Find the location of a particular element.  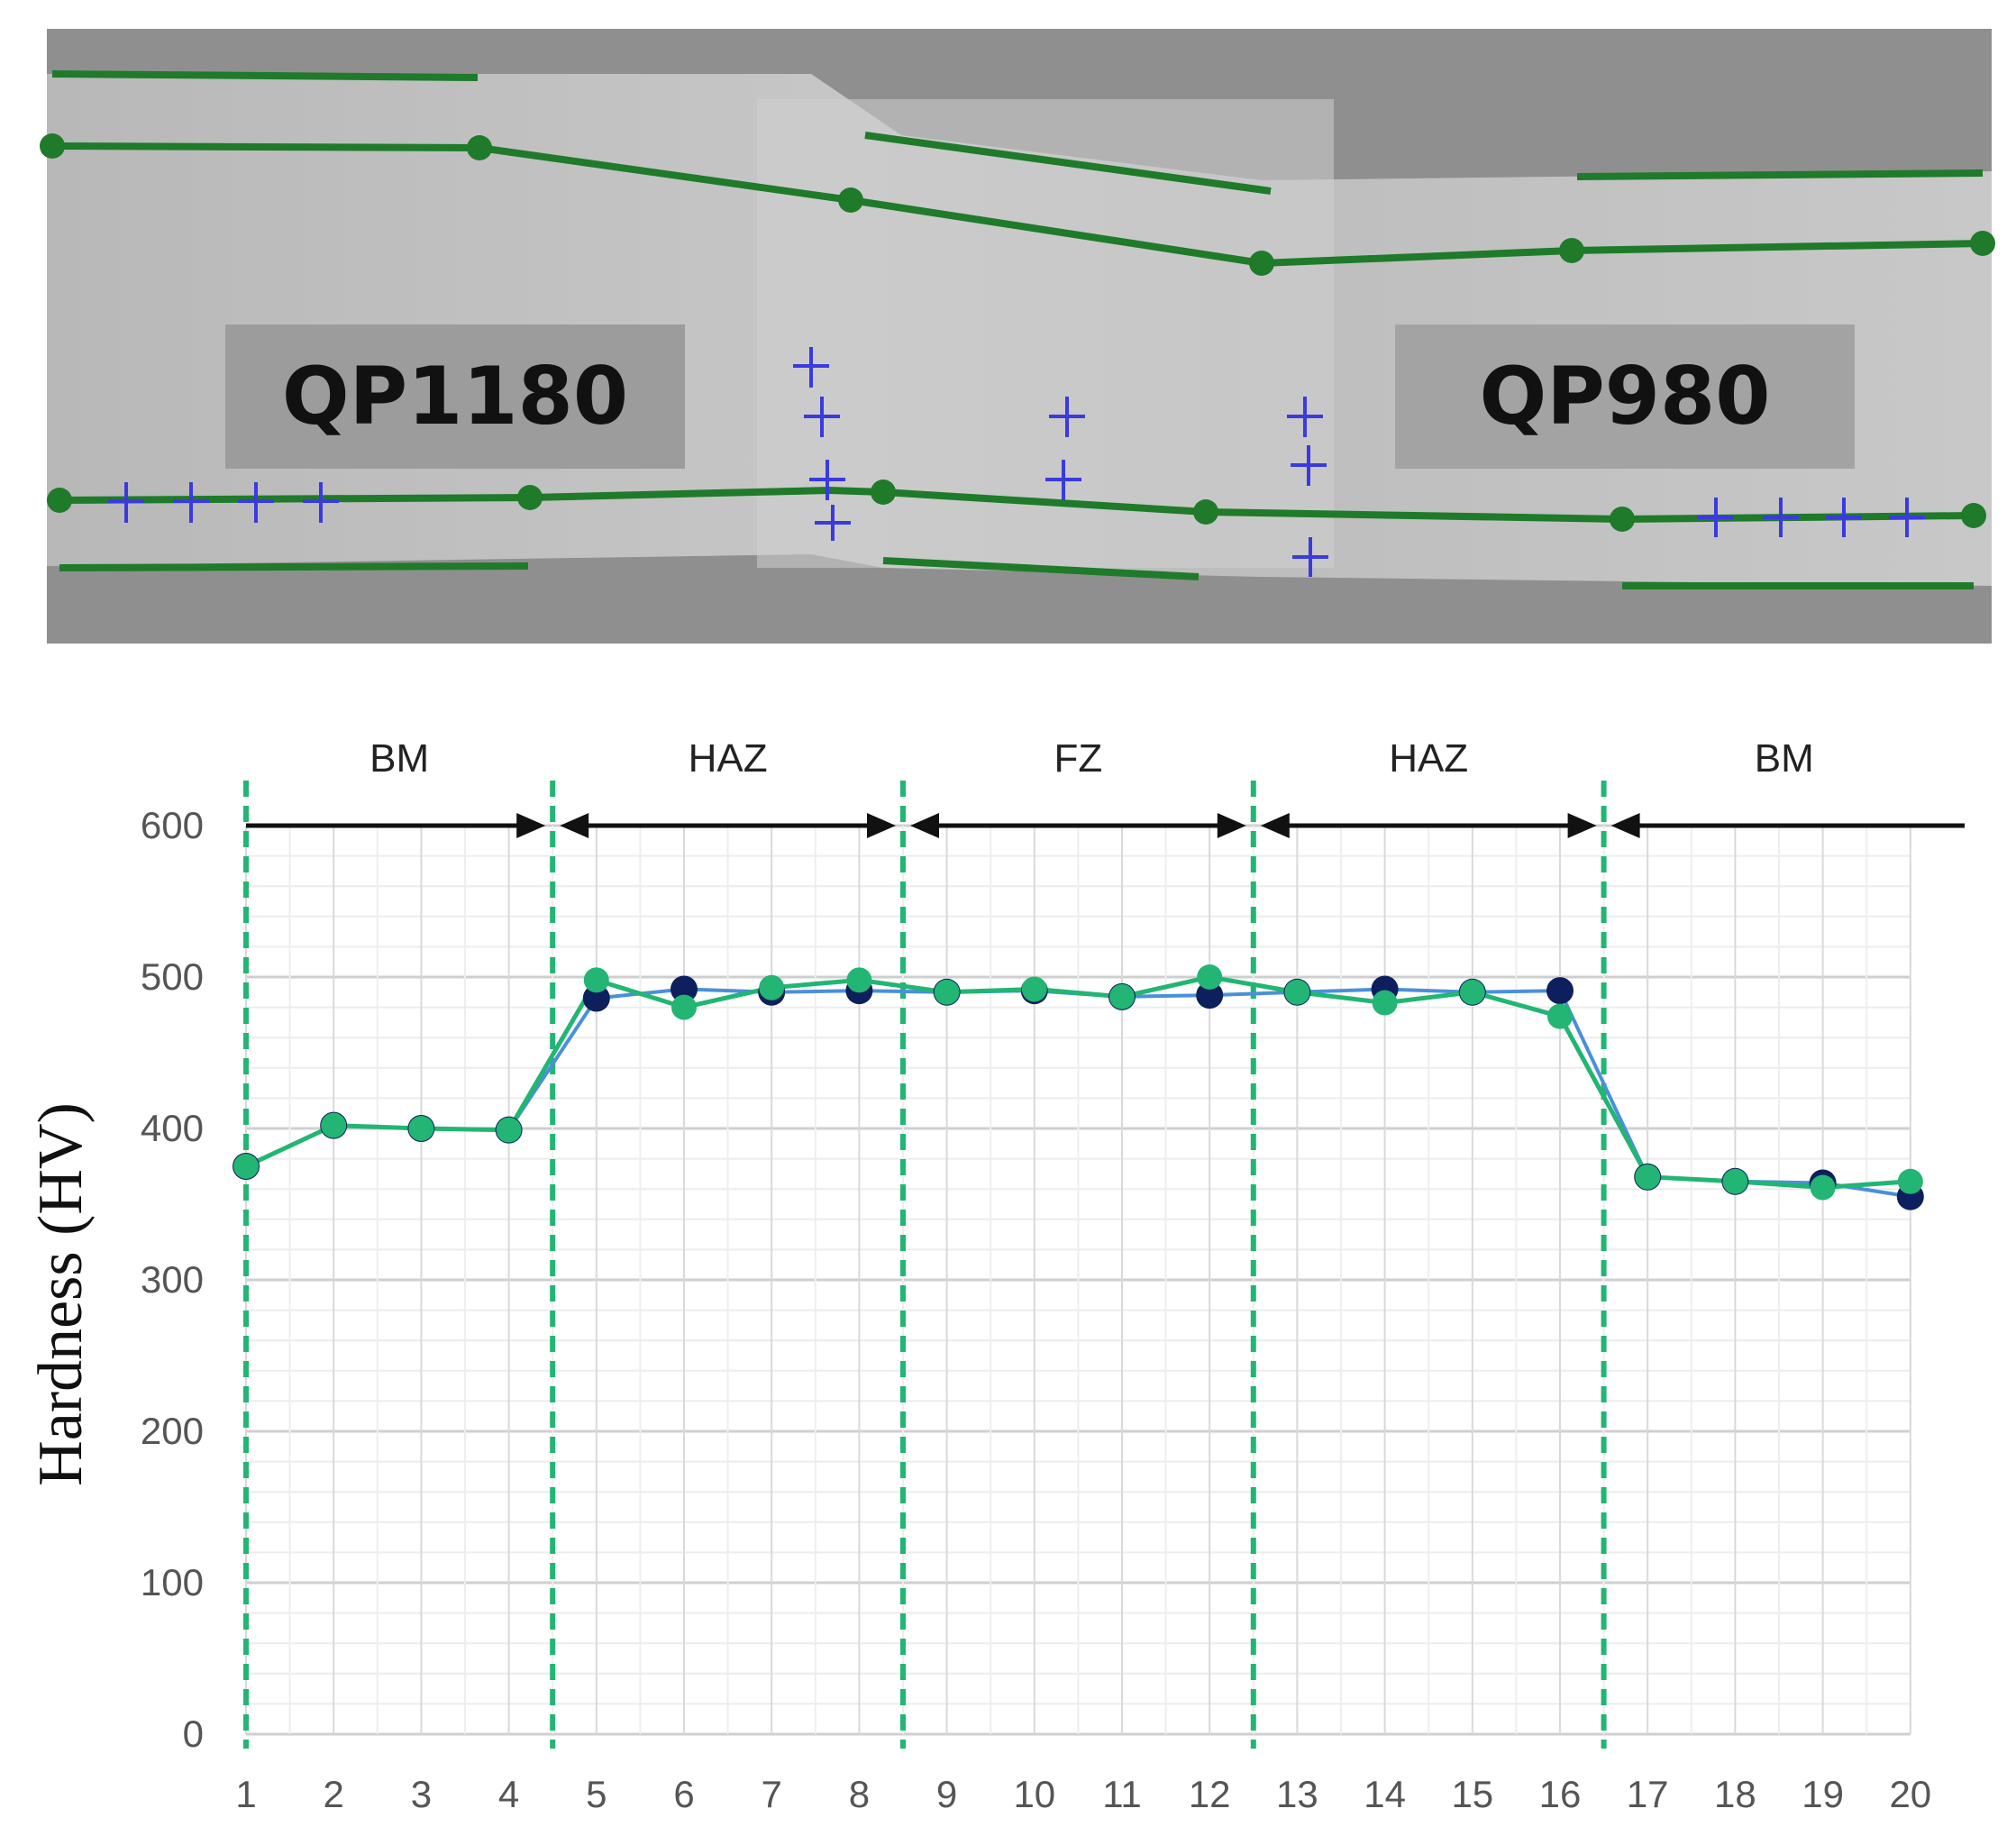

x-tick-label: 5 is located at coordinates (596, 1794).